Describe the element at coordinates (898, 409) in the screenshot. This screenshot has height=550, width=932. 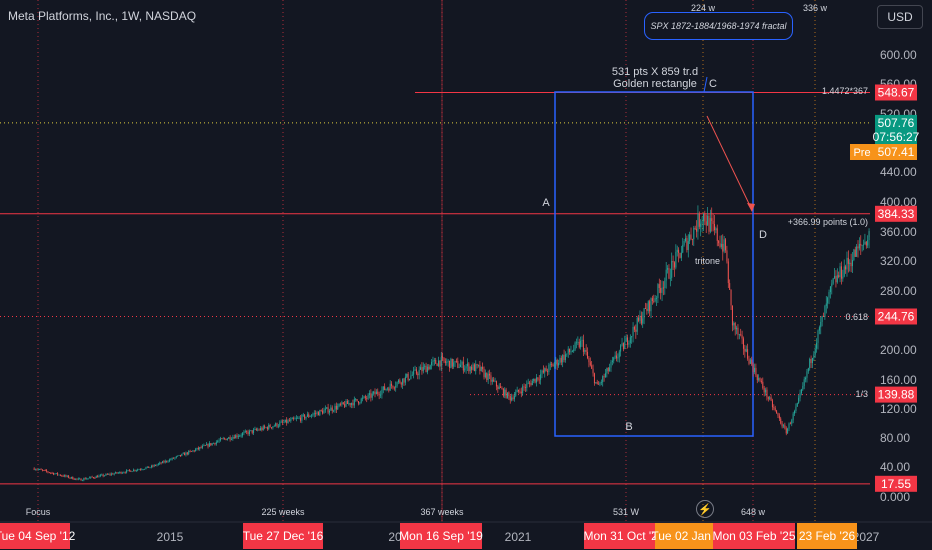
I see `price-tick-label: 120.00` at that location.